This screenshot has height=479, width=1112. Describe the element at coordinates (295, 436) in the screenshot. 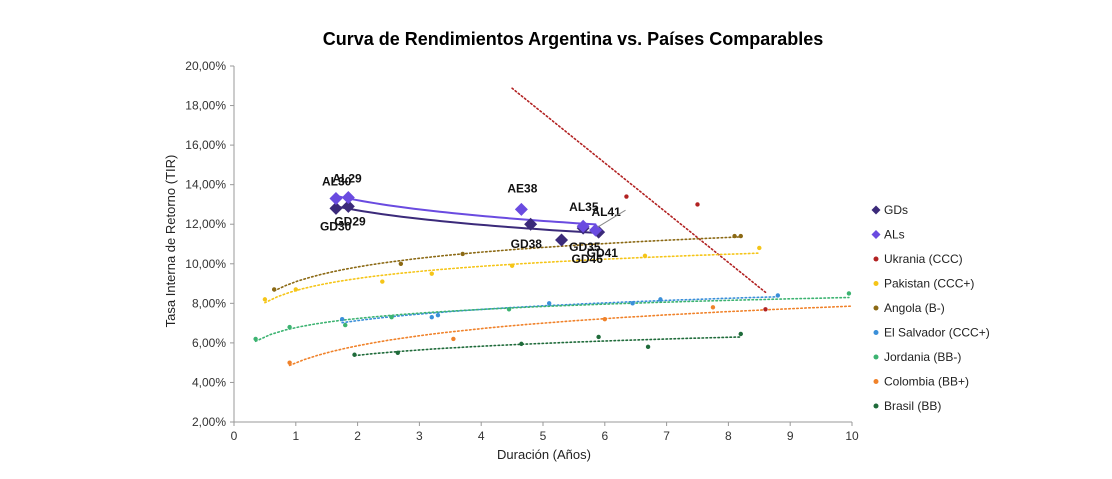

I see `x-tick-label: 1` at that location.